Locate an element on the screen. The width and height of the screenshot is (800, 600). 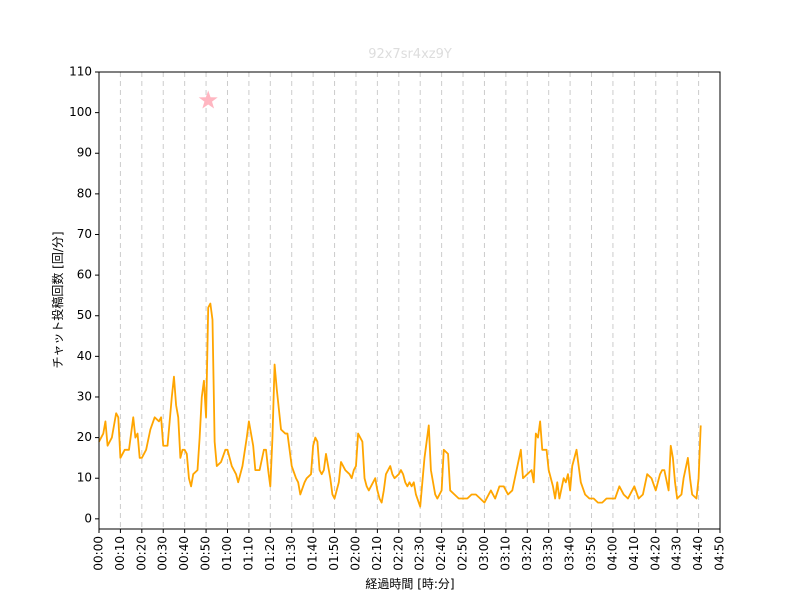
x-tick-label: 02:40 is located at coordinates (441, 553).